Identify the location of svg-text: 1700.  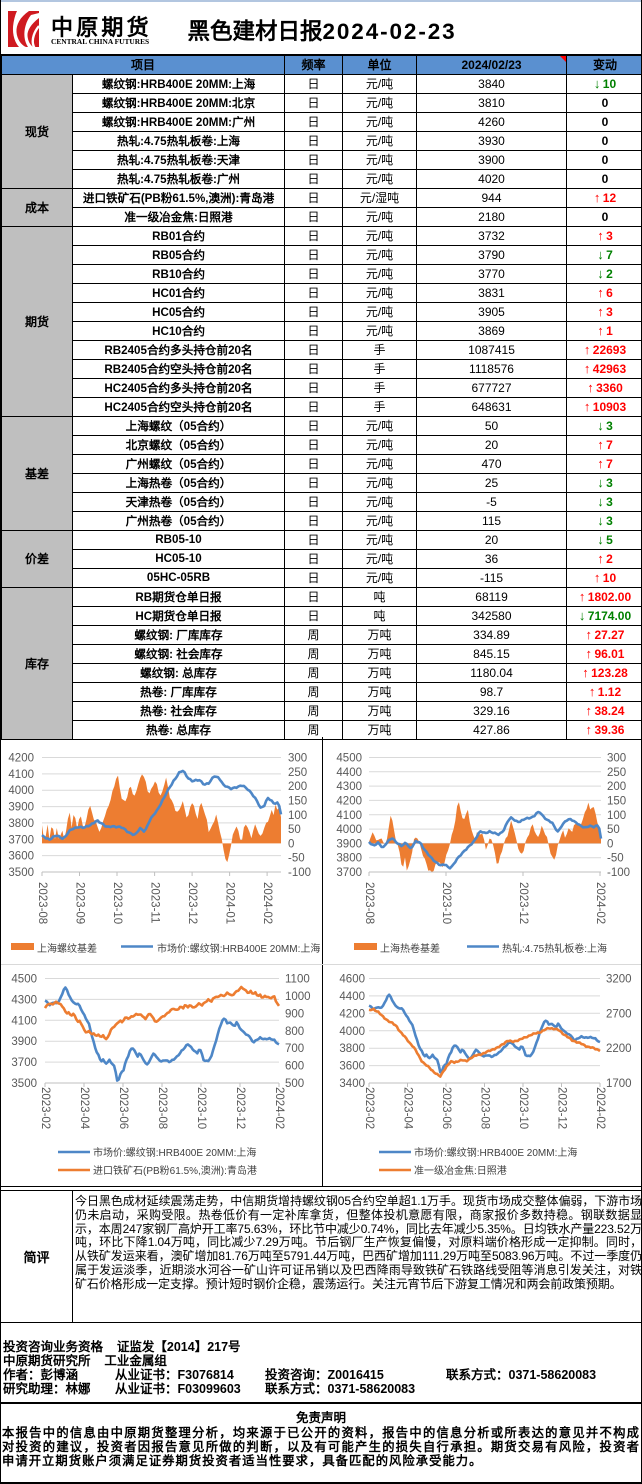
(619, 1084).